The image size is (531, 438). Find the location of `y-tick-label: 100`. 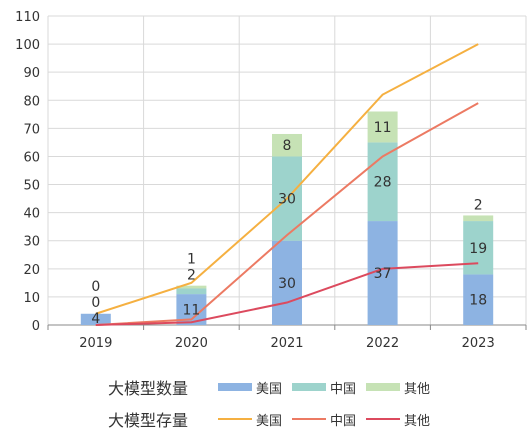

y-tick-label: 100 is located at coordinates (27, 45).